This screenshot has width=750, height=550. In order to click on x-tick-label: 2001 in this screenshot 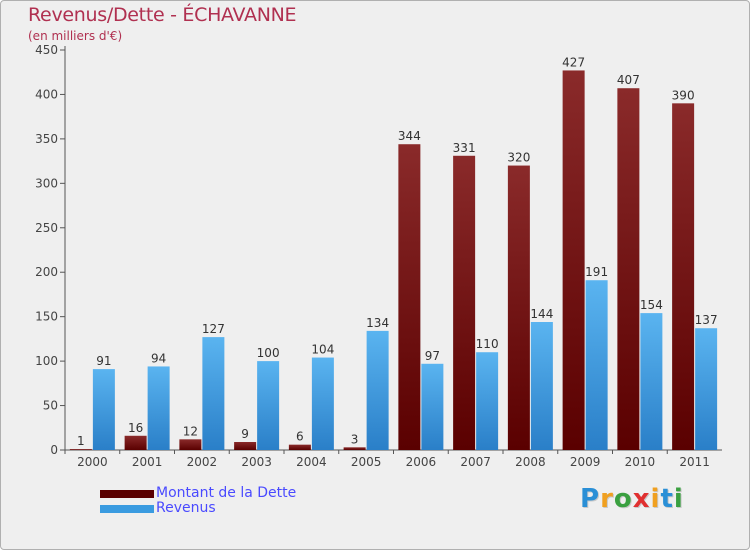, I will do `click(147, 462)`.